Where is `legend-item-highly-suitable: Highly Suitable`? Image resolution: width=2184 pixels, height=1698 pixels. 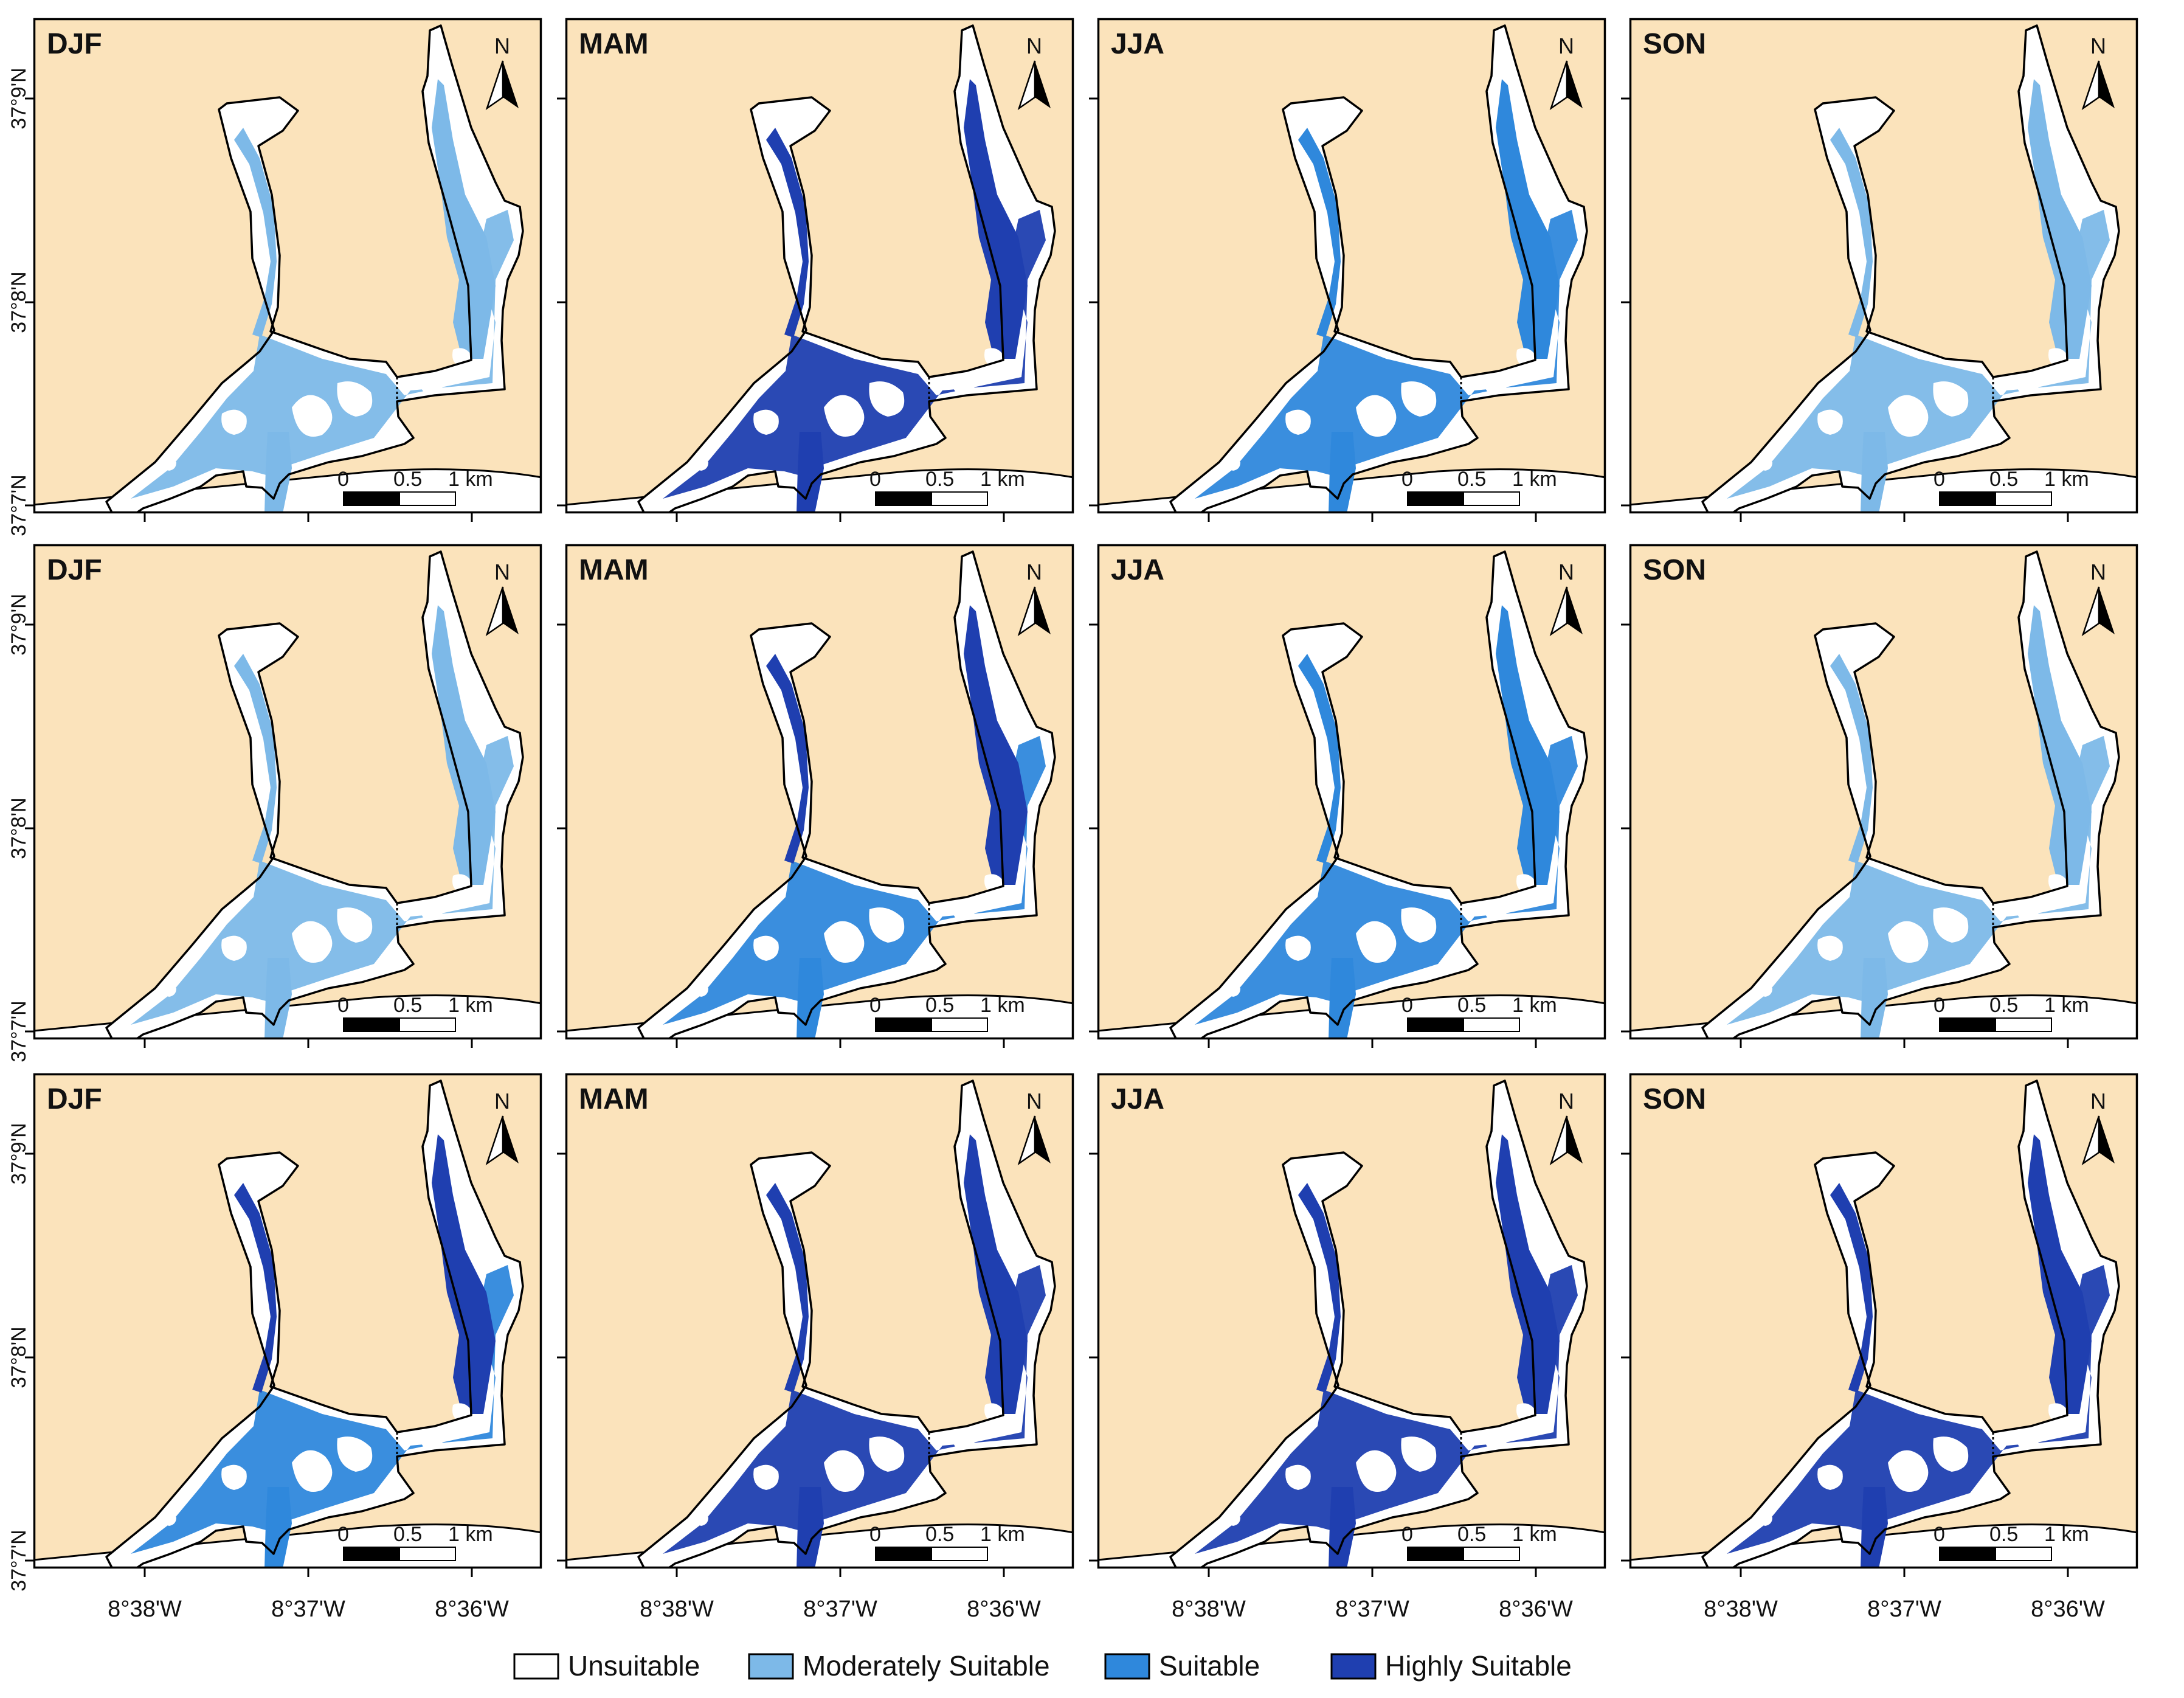 legend-item-highly-suitable: Highly Suitable is located at coordinates (1451, 1666).